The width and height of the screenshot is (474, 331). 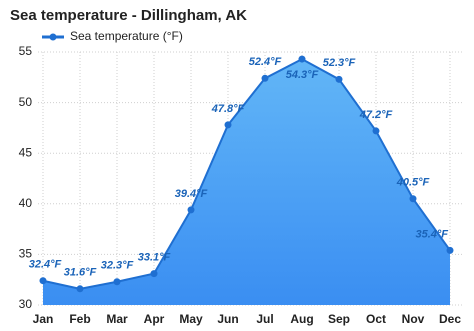 I want to click on value-label: 33.1°F, so click(x=154, y=258).